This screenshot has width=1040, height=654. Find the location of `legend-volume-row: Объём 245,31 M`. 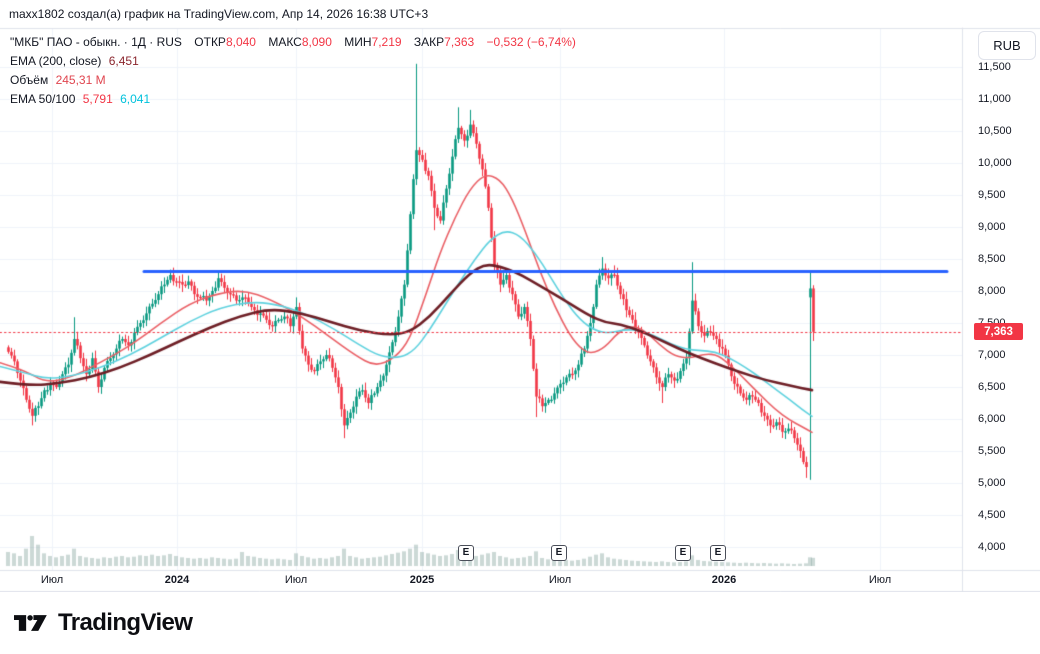

legend-volume-row: Объём 245,31 M is located at coordinates (293, 80).